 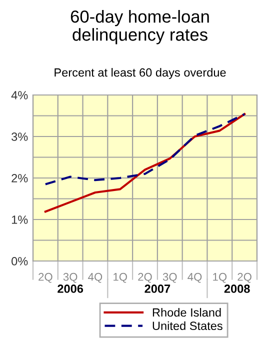 I want to click on chart-title: 60-day home-loan delinquency rates, so click(x=139, y=27).